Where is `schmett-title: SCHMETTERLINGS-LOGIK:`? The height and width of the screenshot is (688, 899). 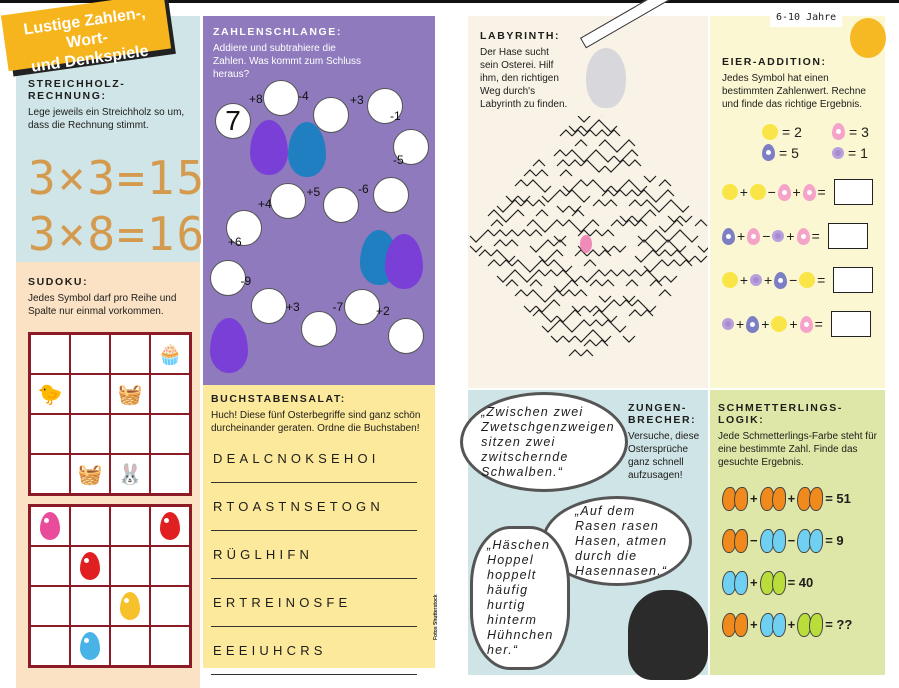 schmett-title: SCHMETTERLINGS-LOGIK: is located at coordinates (780, 414).